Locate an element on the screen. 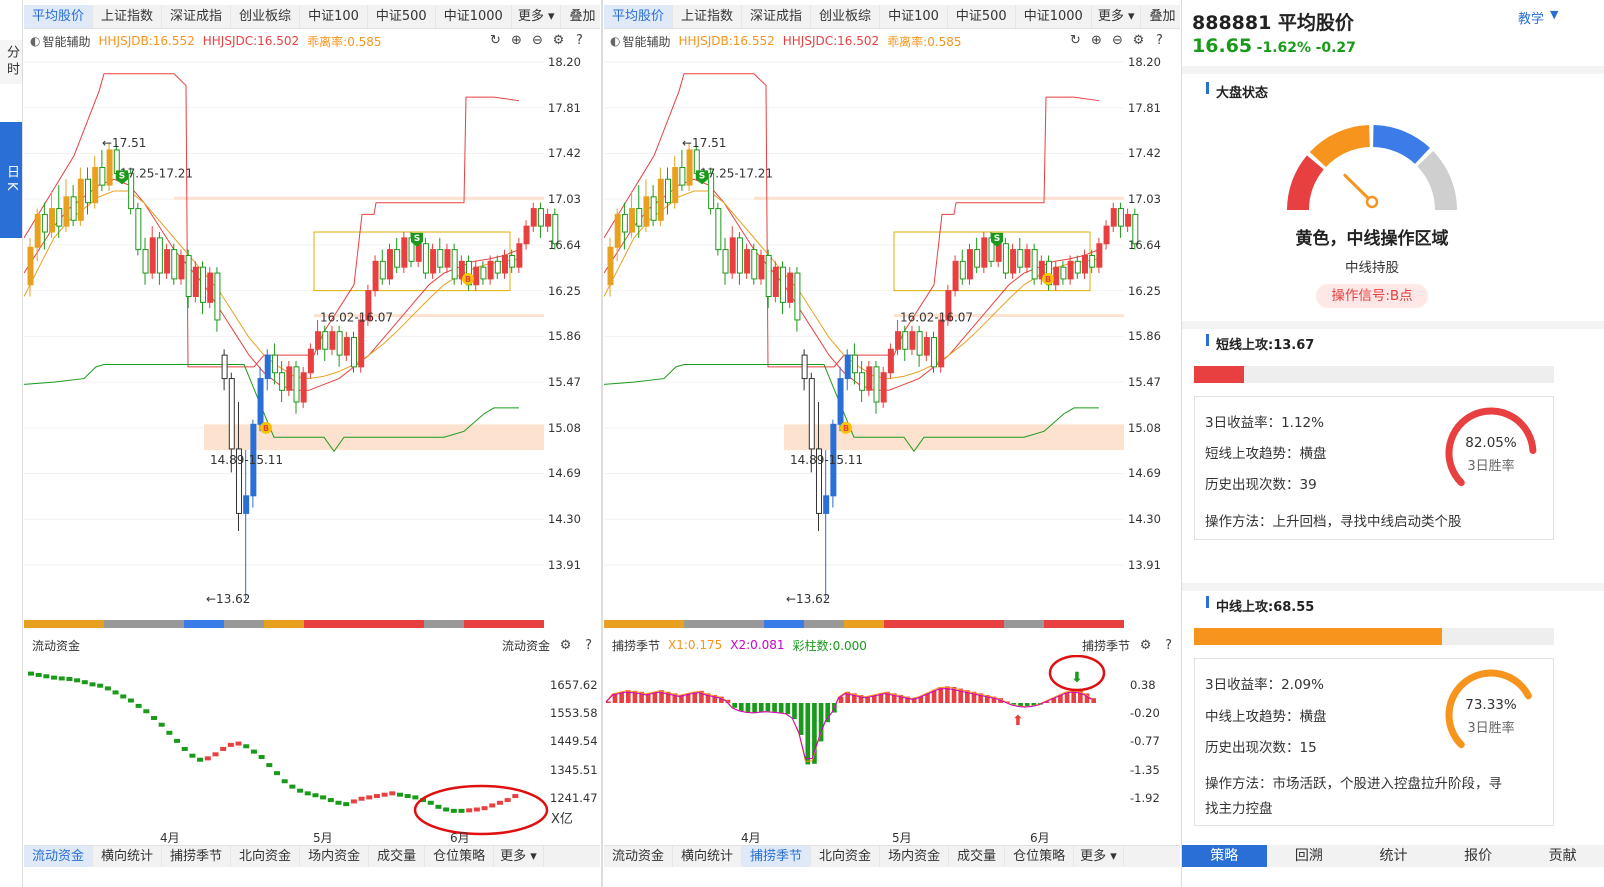 The image size is (1604, 887). pct-change: -1.62% is located at coordinates (1284, 48).